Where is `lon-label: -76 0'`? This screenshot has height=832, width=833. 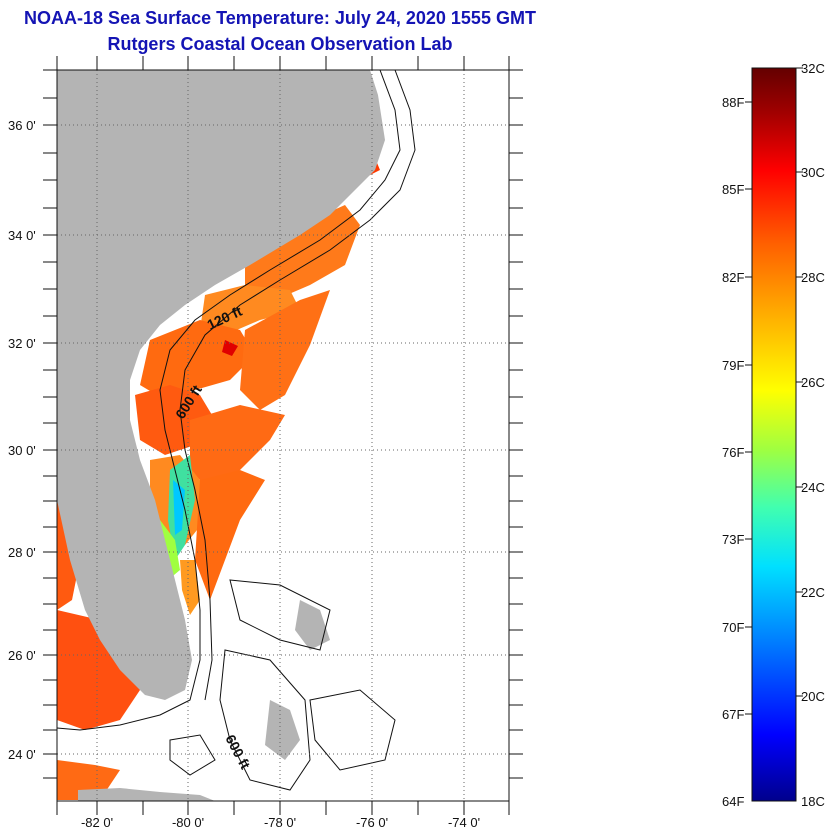 lon-label: -76 0' is located at coordinates (372, 822).